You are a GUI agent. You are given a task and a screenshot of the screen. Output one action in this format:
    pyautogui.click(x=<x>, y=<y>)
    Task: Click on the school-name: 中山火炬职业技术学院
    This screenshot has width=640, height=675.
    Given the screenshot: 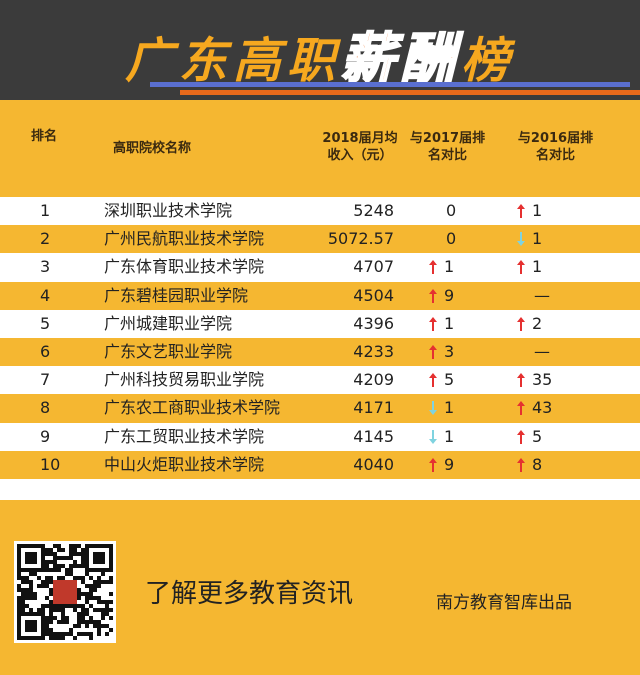 What is the action you would take?
    pyautogui.click(x=184, y=464)
    